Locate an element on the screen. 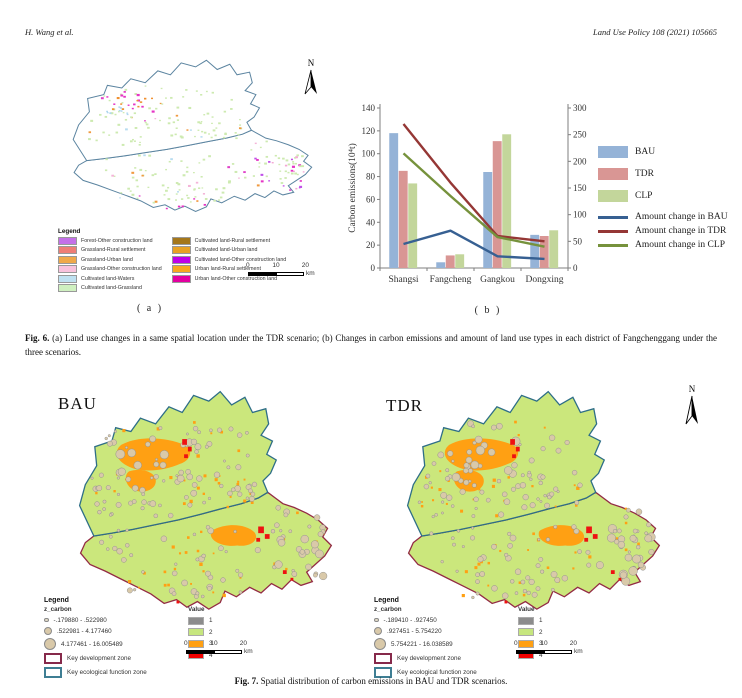  legend-label: Forest-Other construction land is located at coordinates (117, 240).